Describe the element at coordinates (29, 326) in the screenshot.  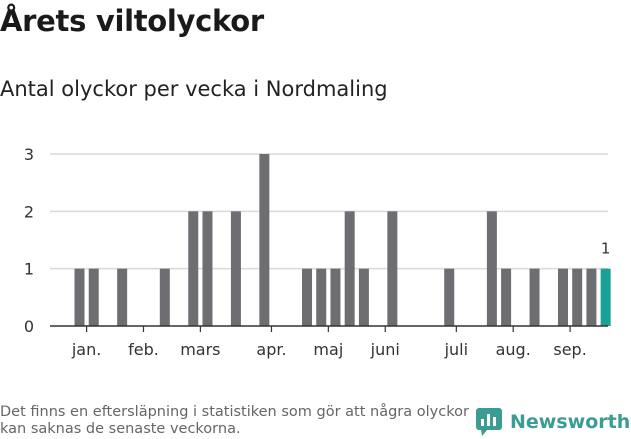
I see `y-tick-label: 0` at that location.